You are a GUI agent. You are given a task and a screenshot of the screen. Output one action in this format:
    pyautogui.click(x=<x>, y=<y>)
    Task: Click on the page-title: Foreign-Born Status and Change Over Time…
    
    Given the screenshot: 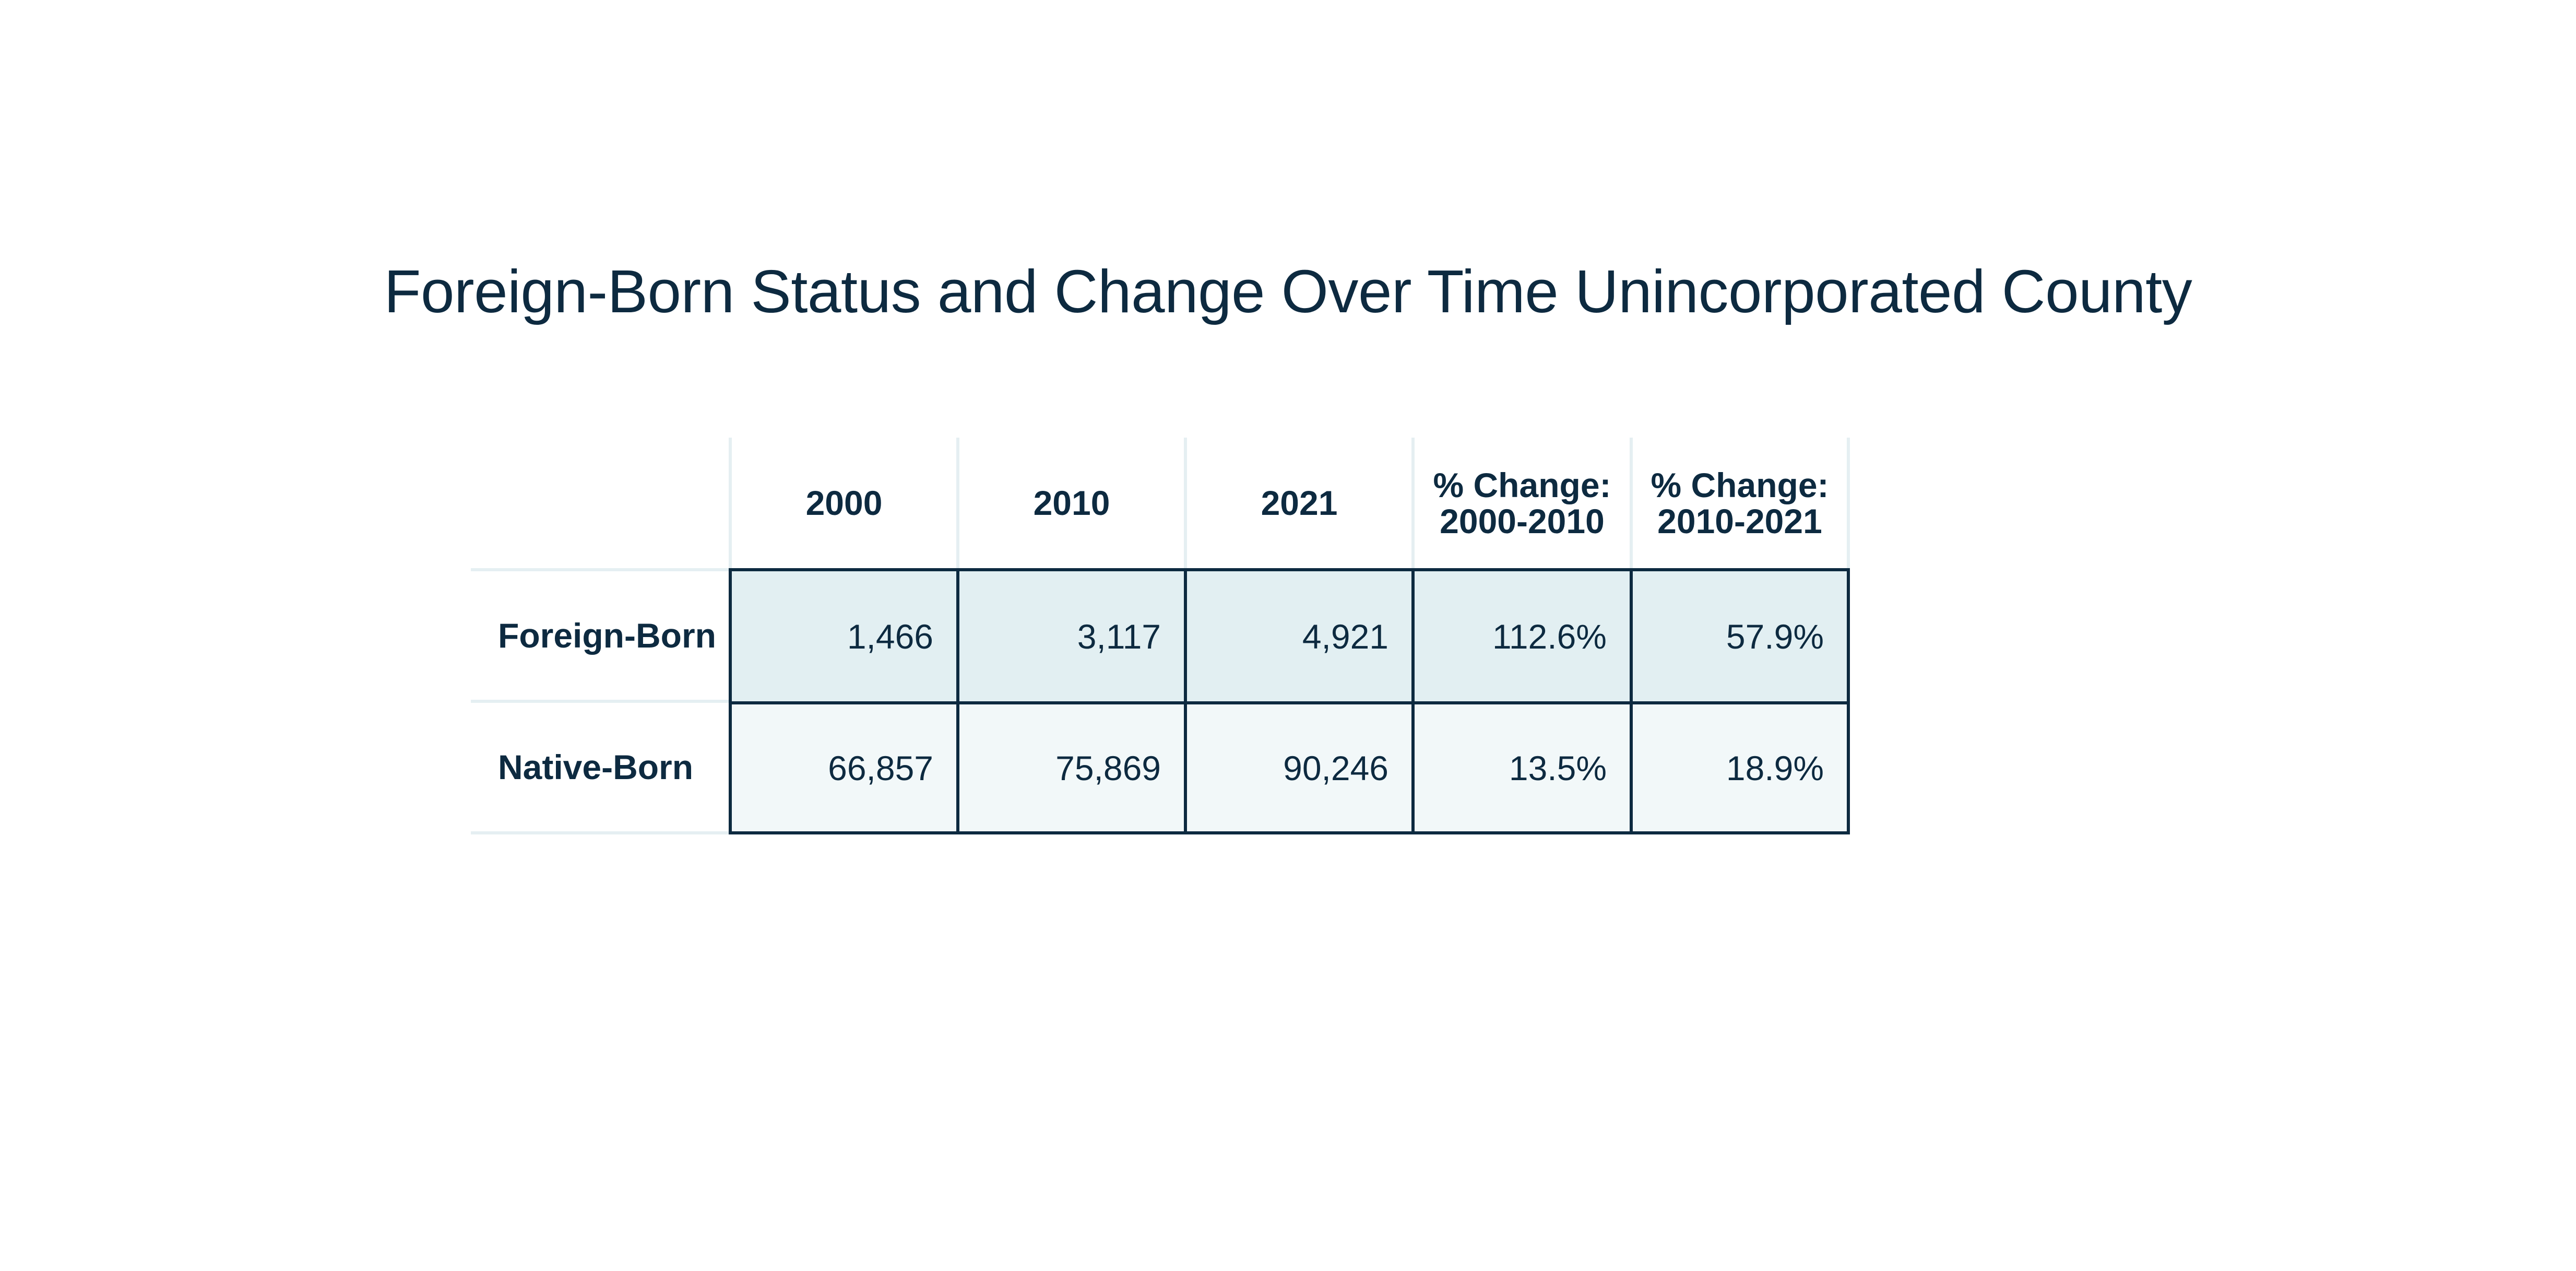 What is the action you would take?
    pyautogui.click(x=1288, y=291)
    